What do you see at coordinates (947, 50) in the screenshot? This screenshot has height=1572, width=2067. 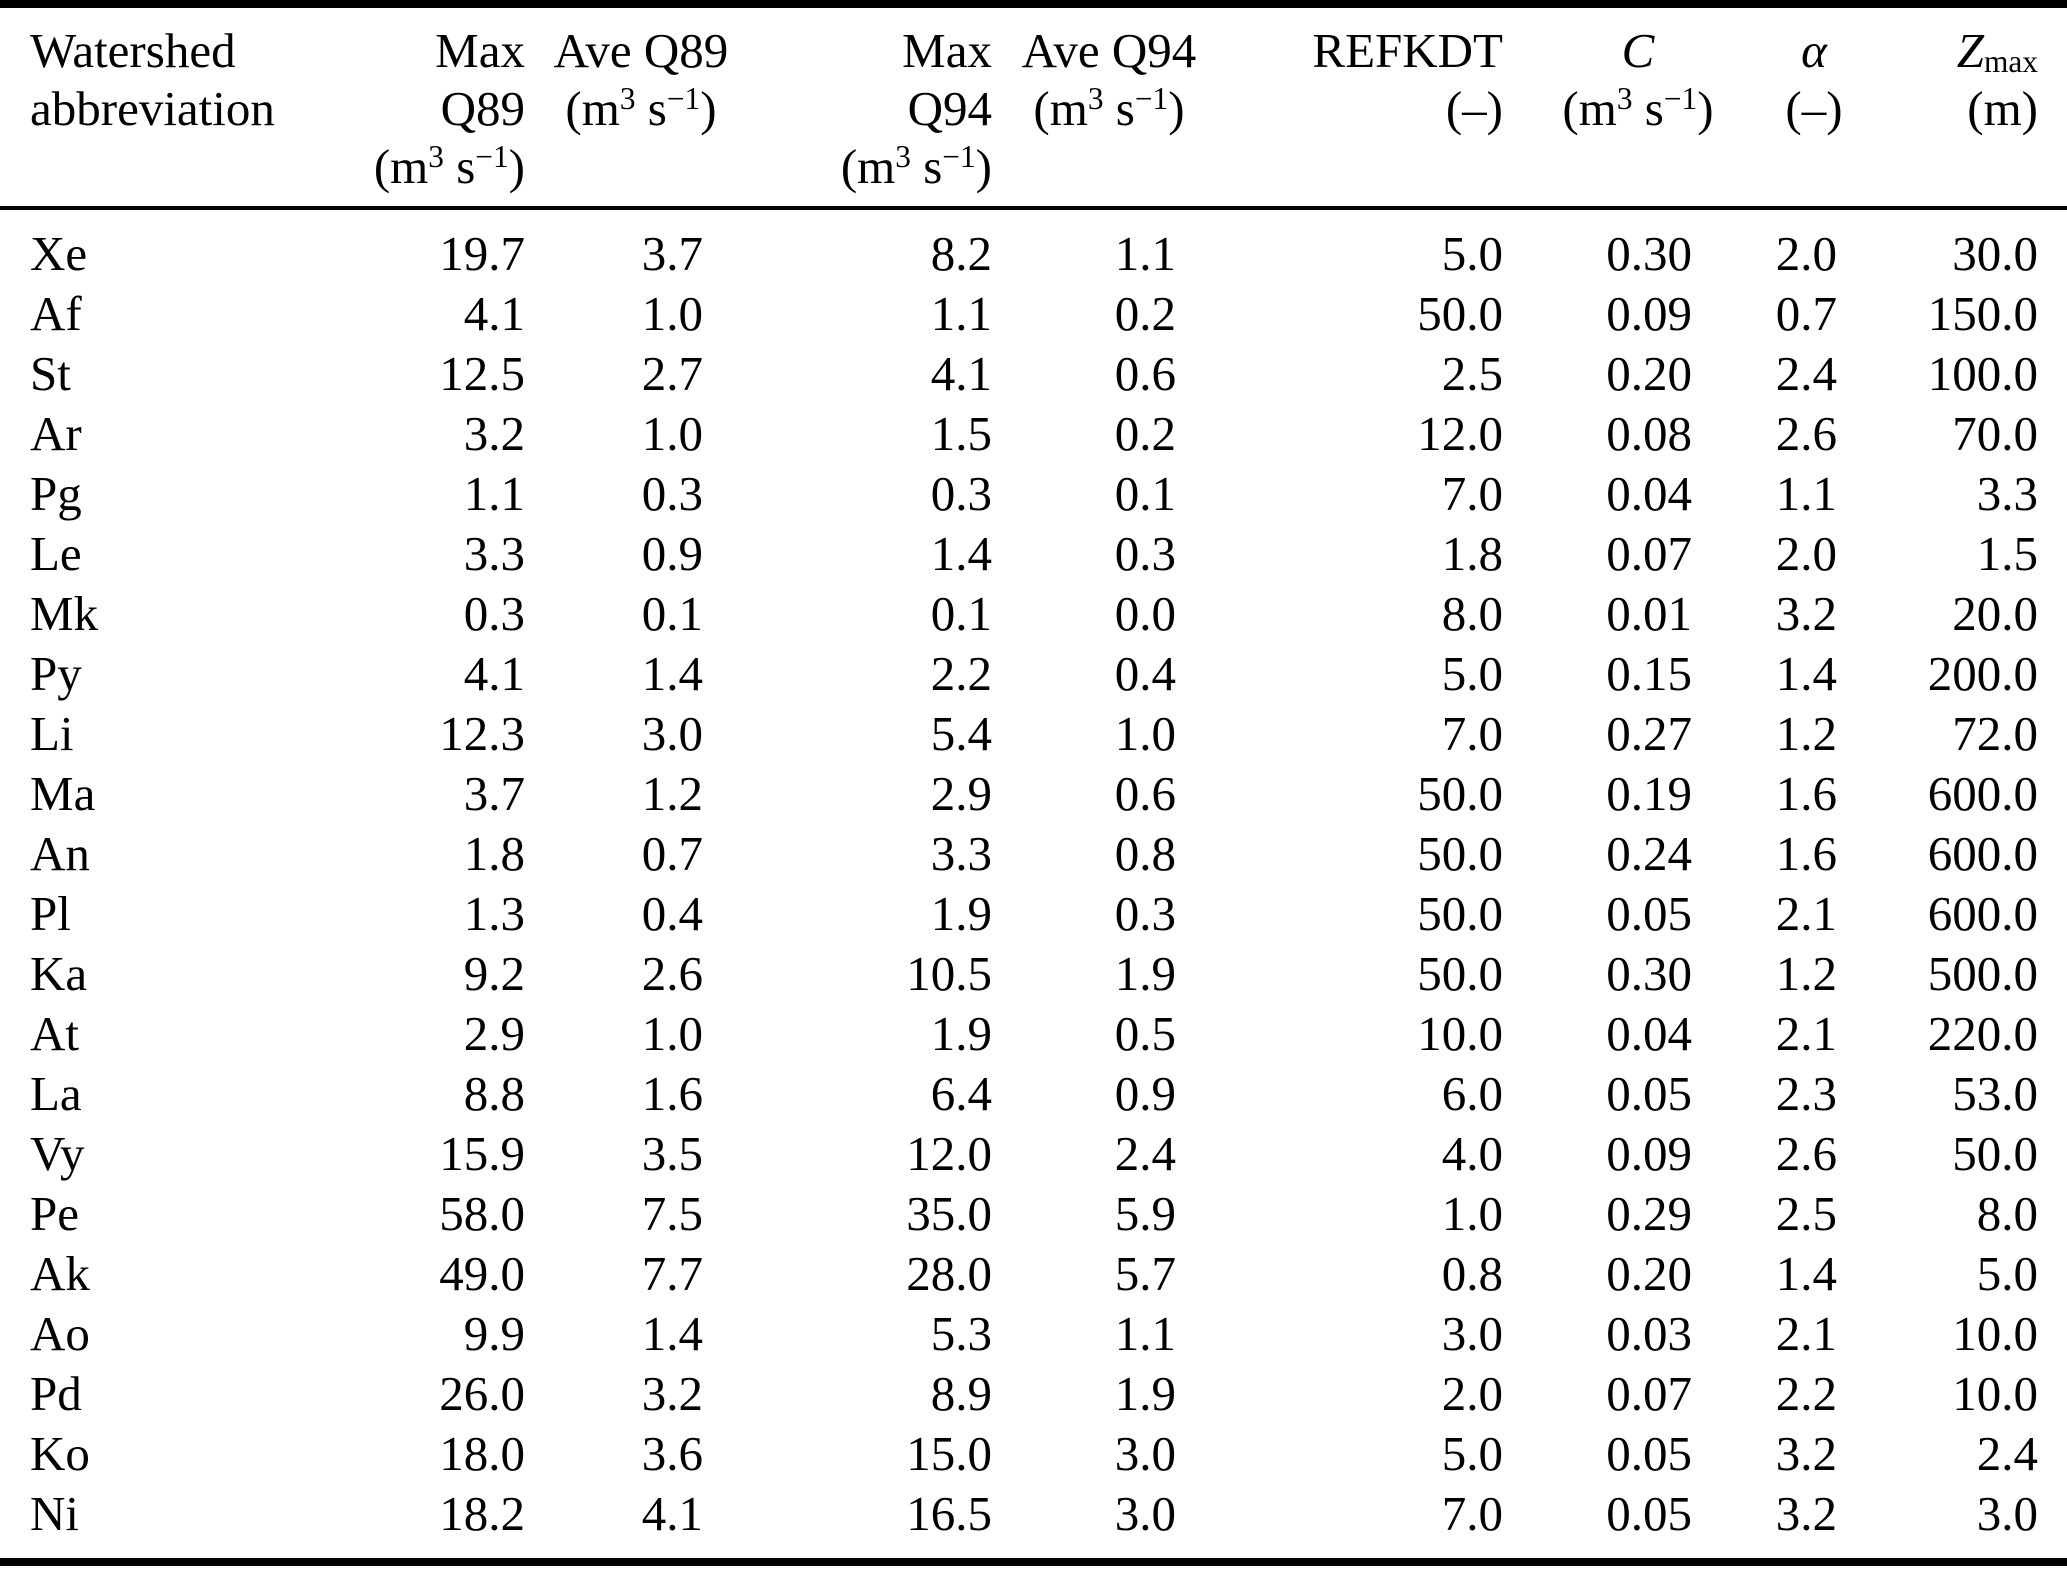 I see `header-line: Max` at bounding box center [947, 50].